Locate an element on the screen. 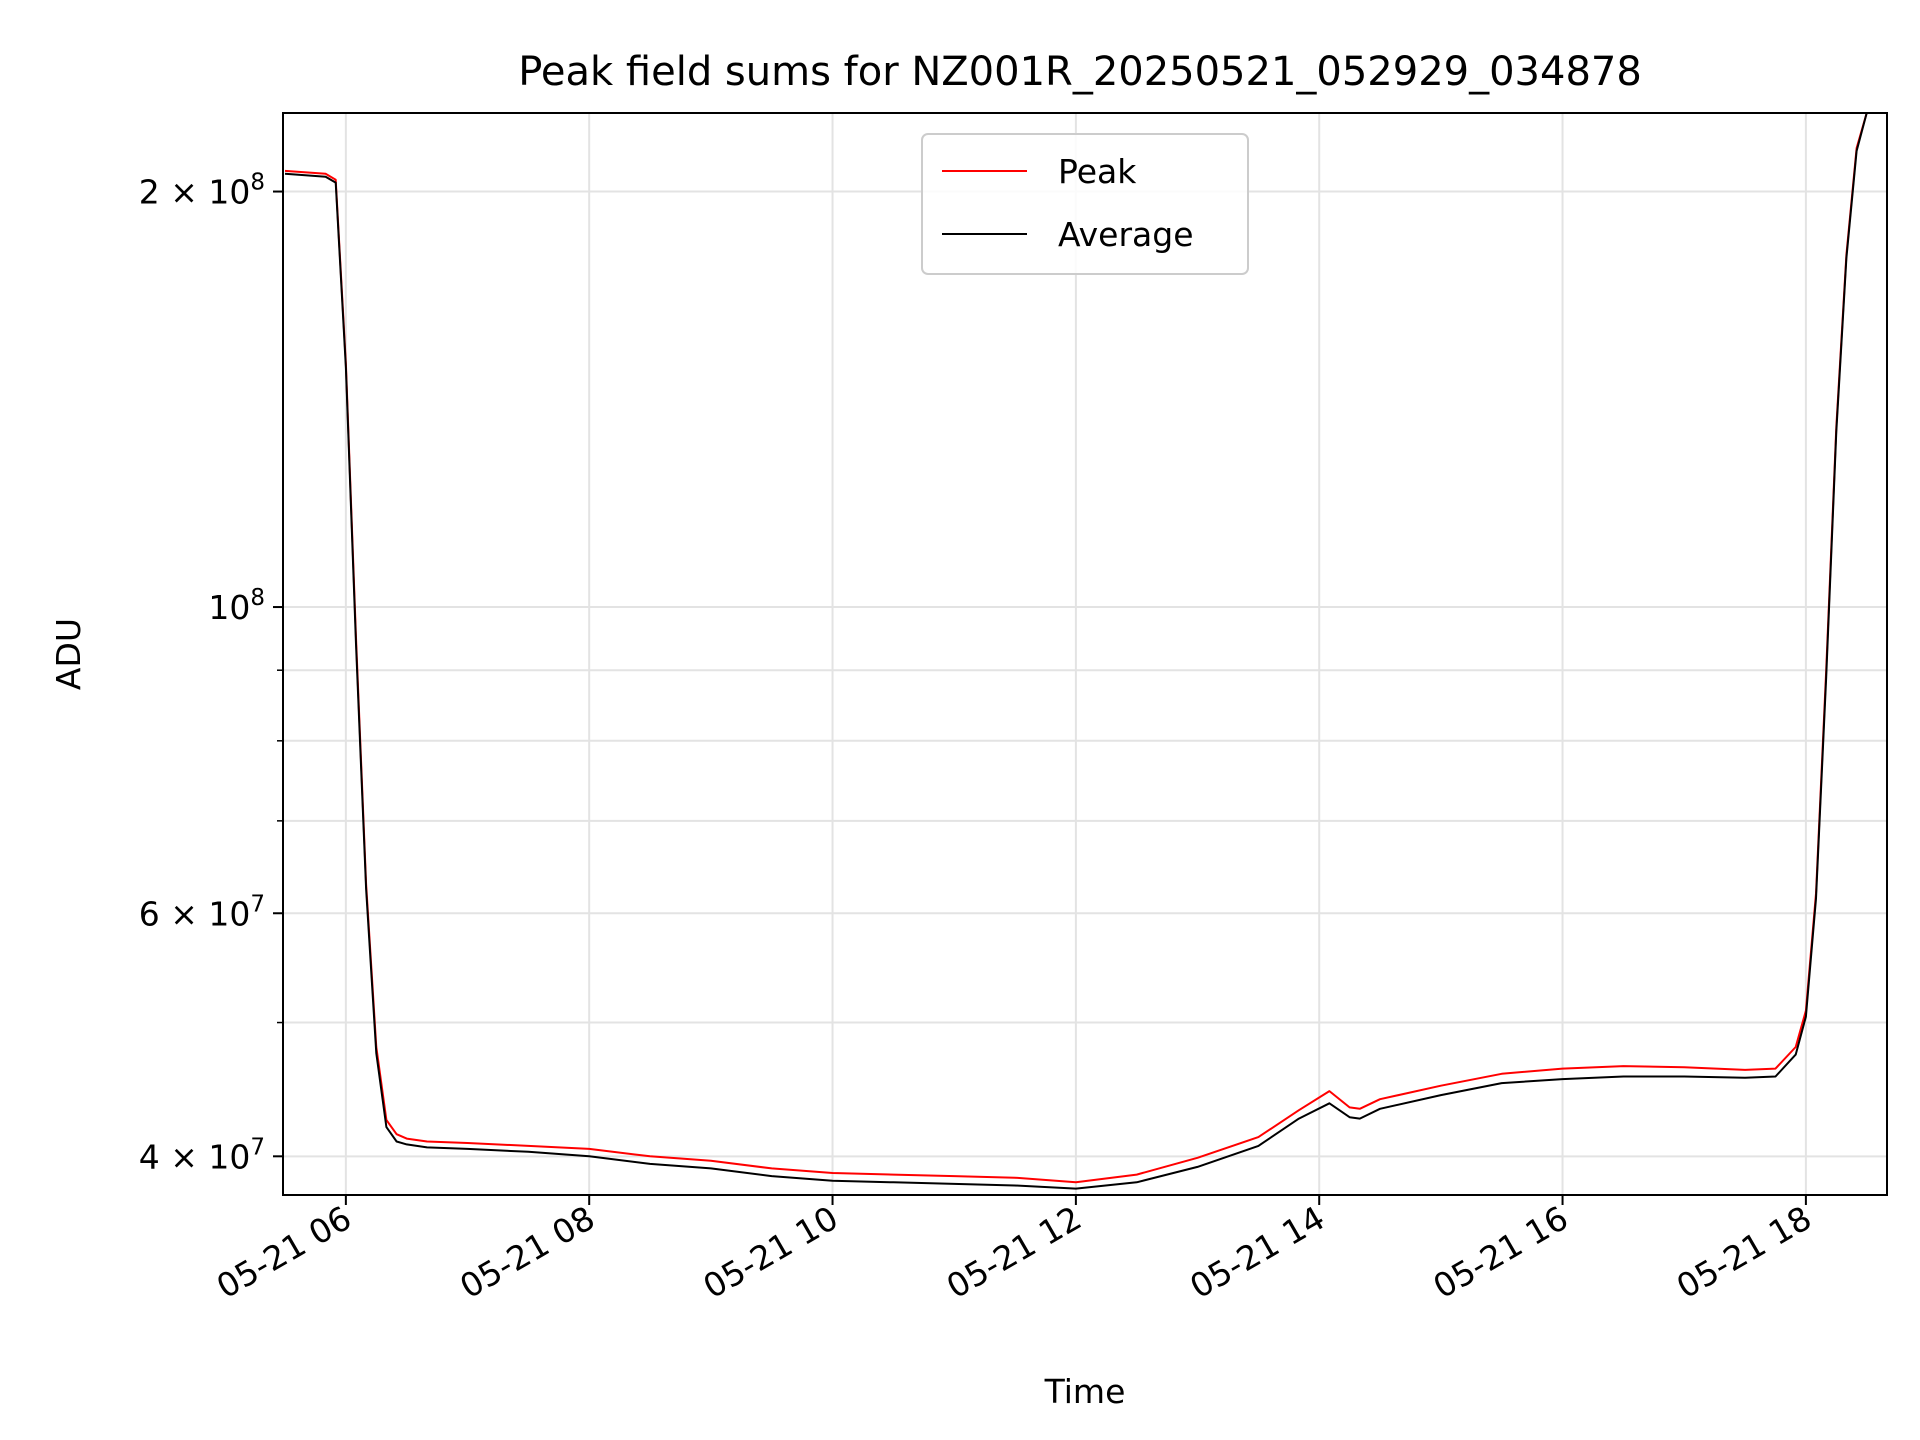 The image size is (1920, 1440). legend: Peak Average is located at coordinates (1085, 204).